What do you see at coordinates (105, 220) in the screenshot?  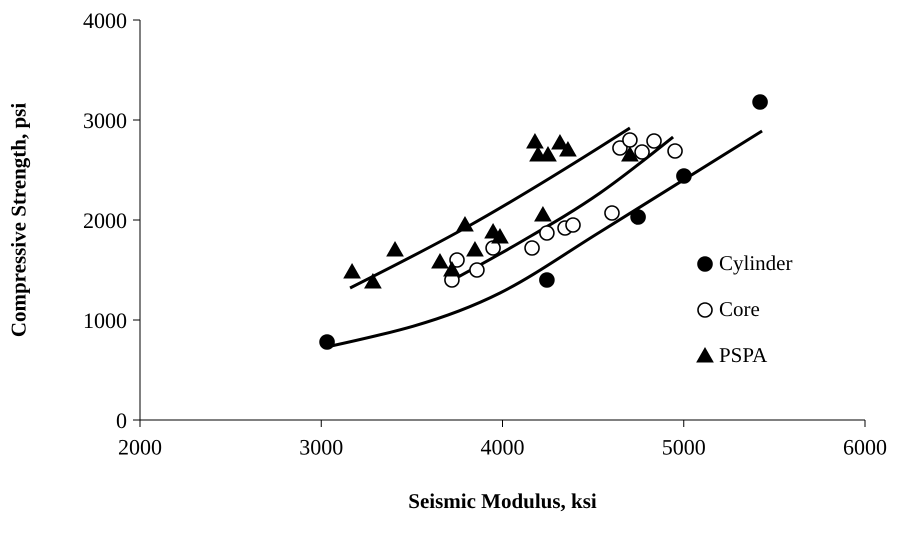 I see `y-tick-label: 2000` at bounding box center [105, 220].